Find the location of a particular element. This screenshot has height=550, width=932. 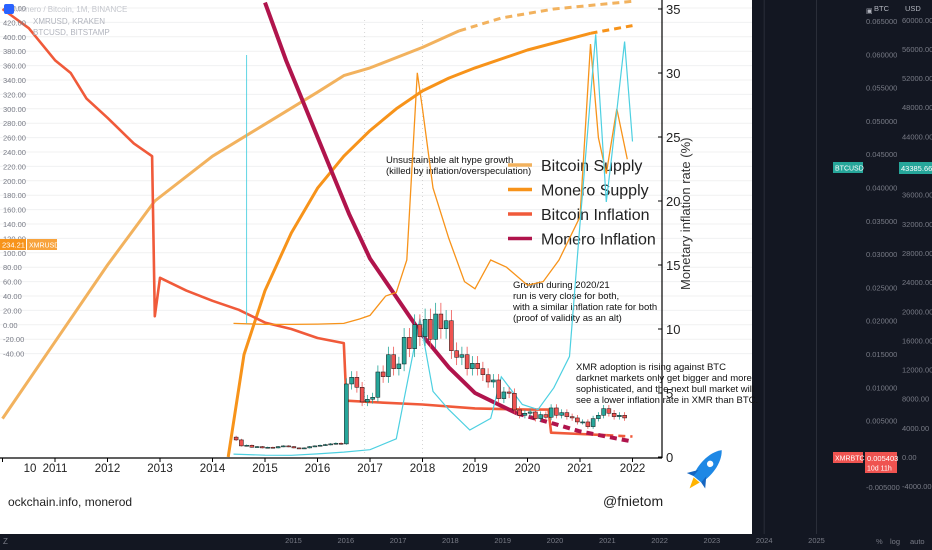

left-axis-tick-label: 0.00 is located at coordinates (10, 325).